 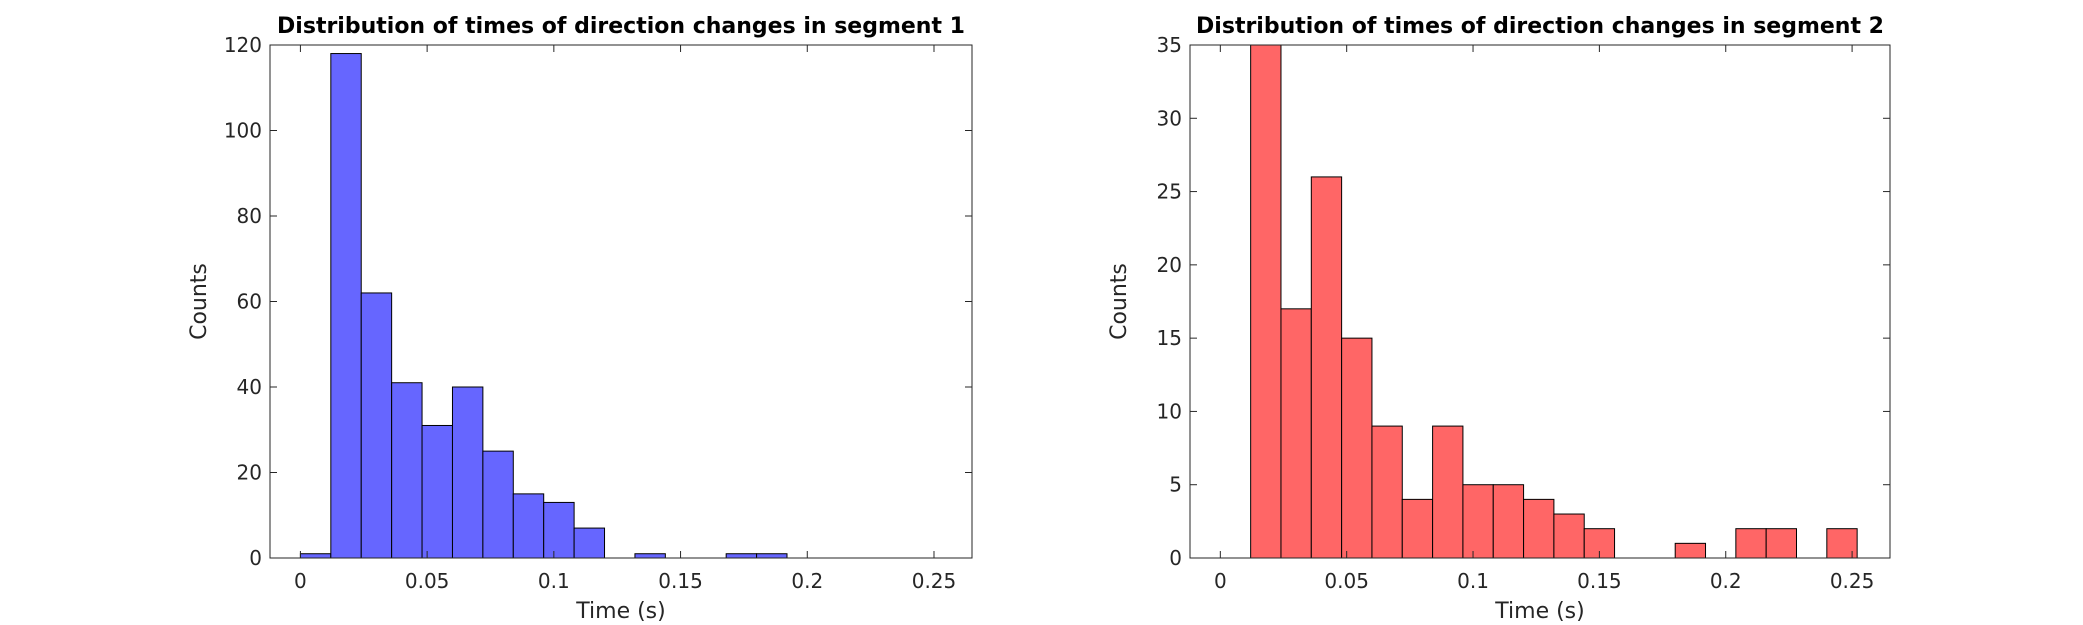 I want to click on x-tick-label-segment-2: 0, so click(x=1220, y=581).